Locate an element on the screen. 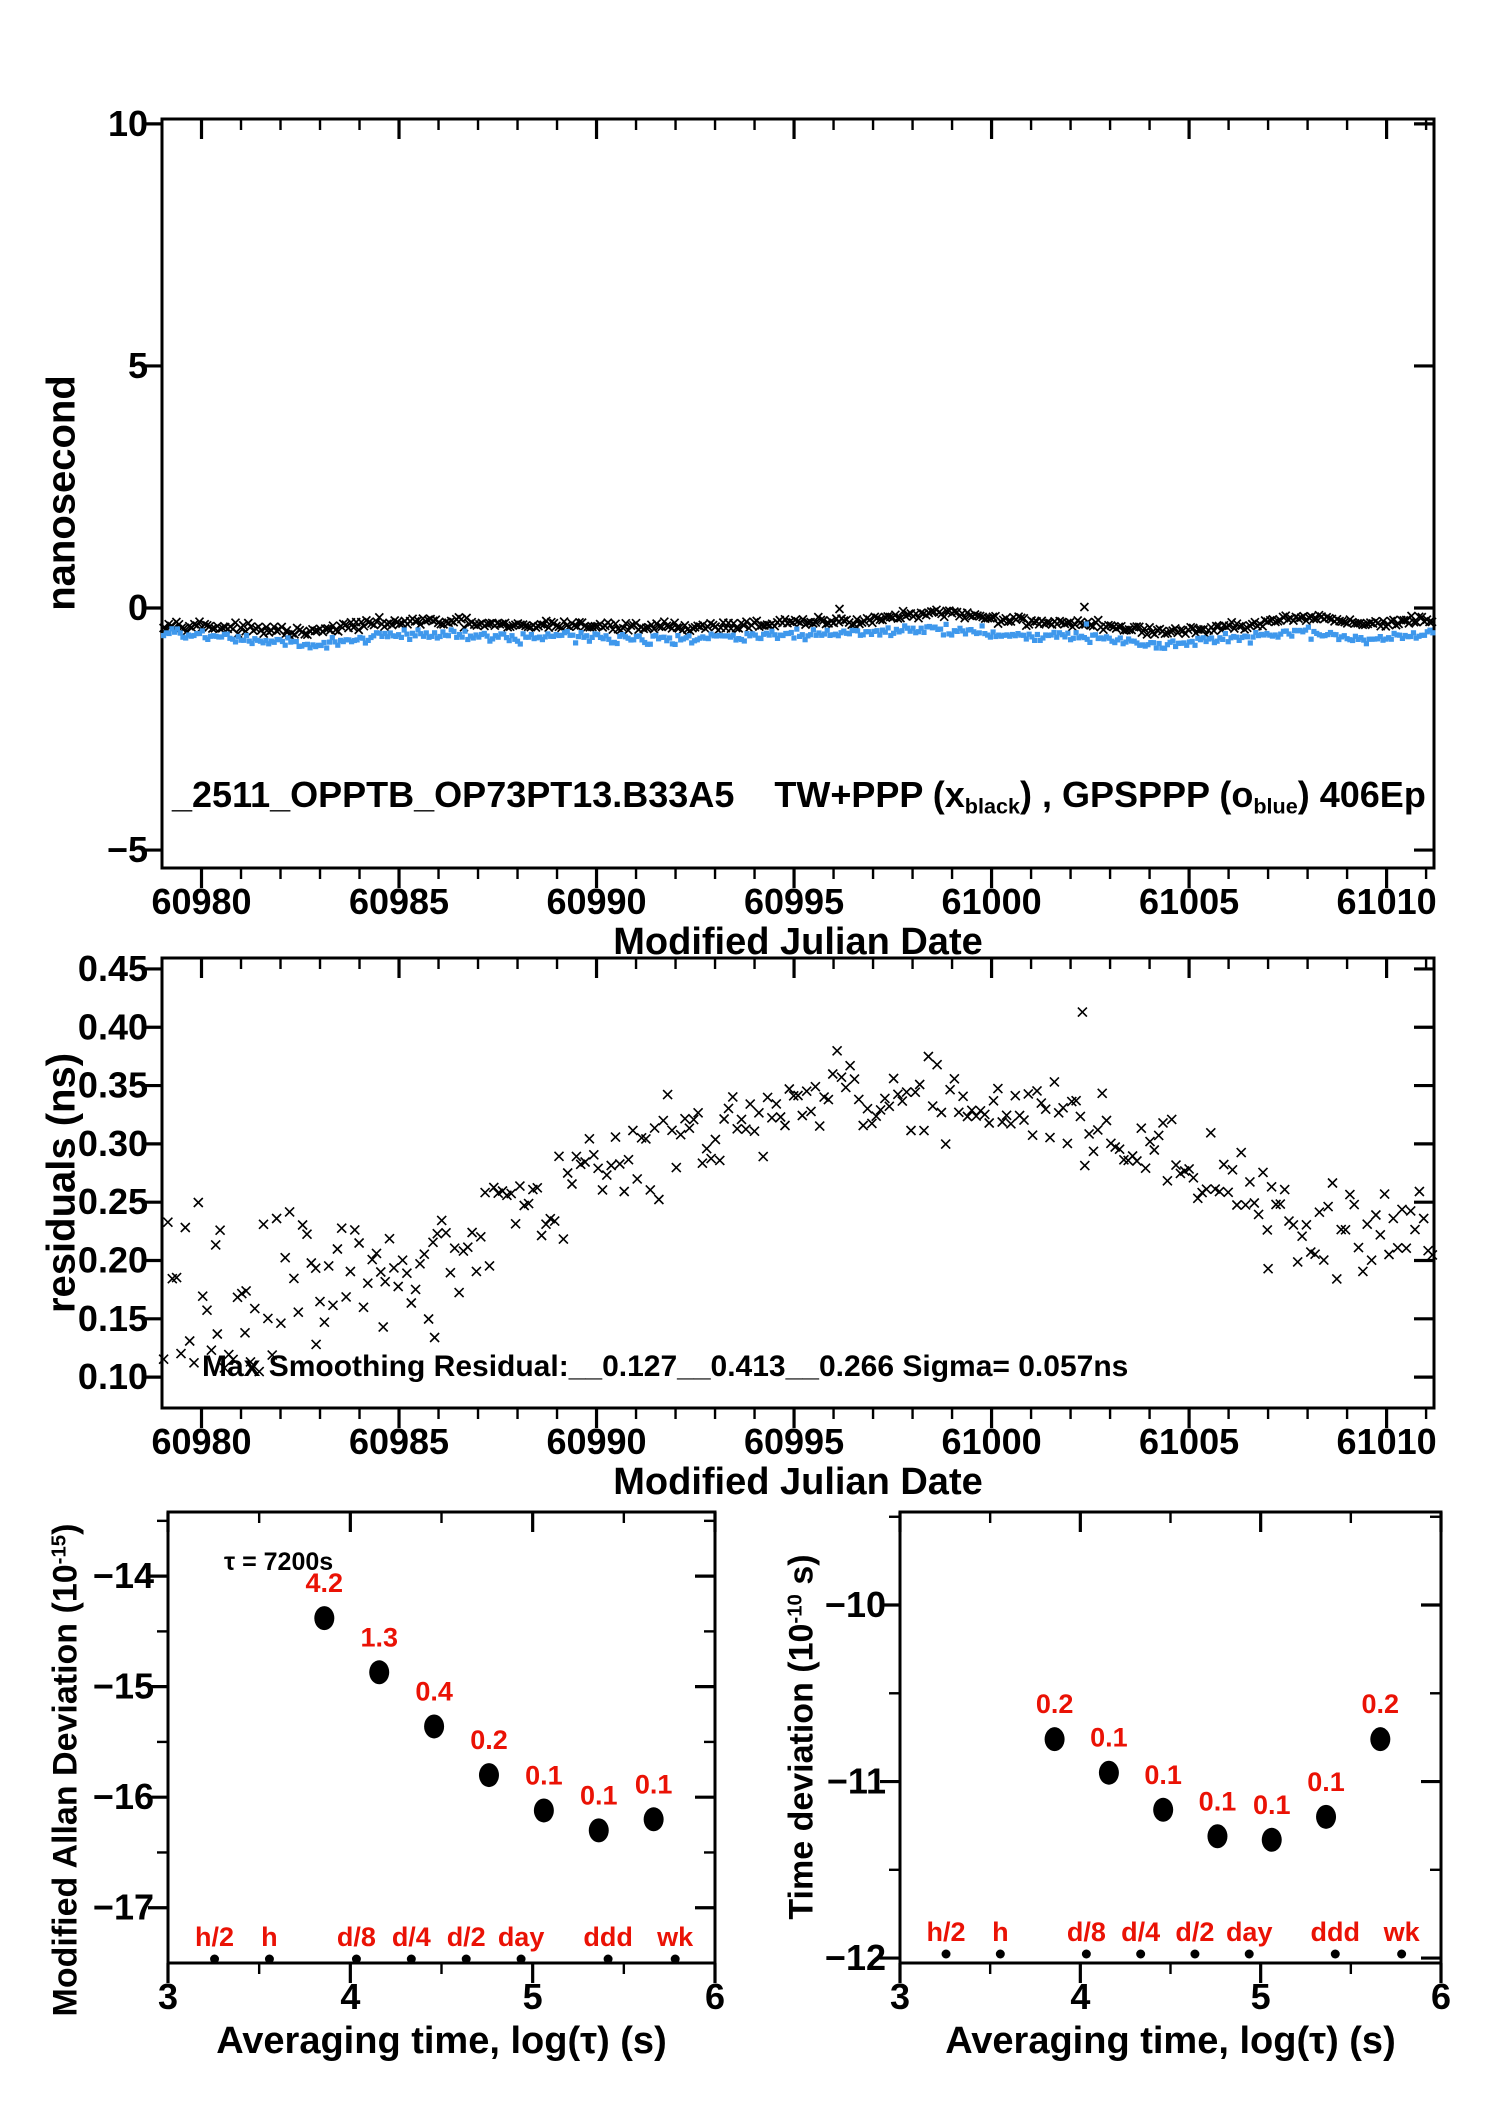 The width and height of the screenshot is (1488, 2105). svg-text: −14 is located at coordinates (123, 1575).